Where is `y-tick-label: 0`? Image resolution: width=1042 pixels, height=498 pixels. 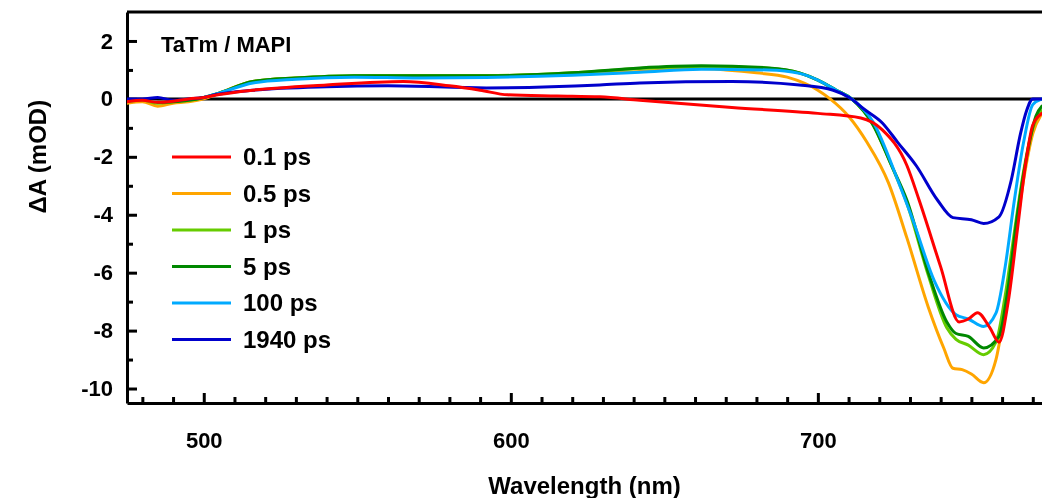 y-tick-label: 0 is located at coordinates (106, 99).